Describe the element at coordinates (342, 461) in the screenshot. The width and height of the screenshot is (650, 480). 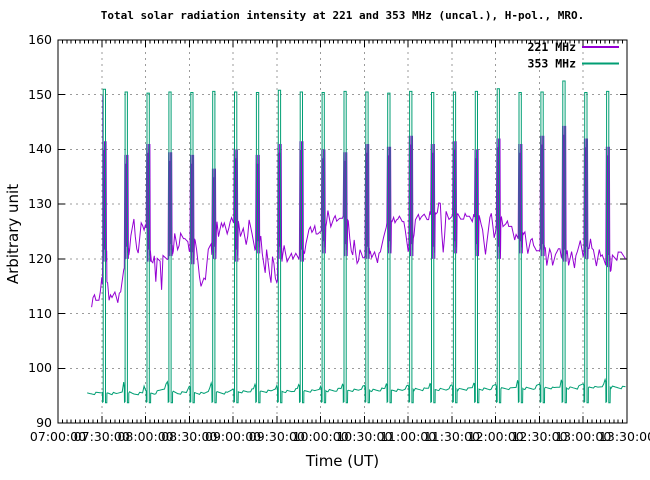
I see `x-axis-title: Time (UT)` at that location.